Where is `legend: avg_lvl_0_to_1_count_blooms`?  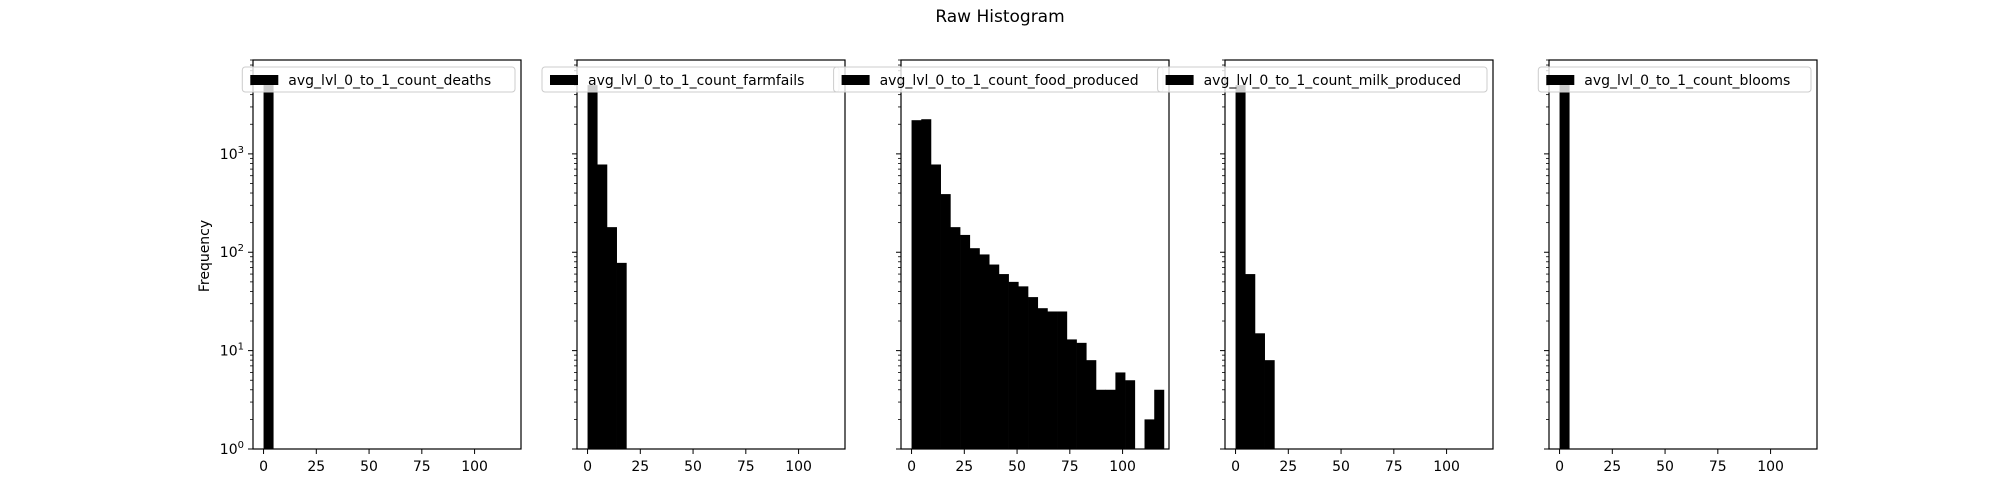 legend: avg_lvl_0_to_1_count_blooms is located at coordinates (1674, 79).